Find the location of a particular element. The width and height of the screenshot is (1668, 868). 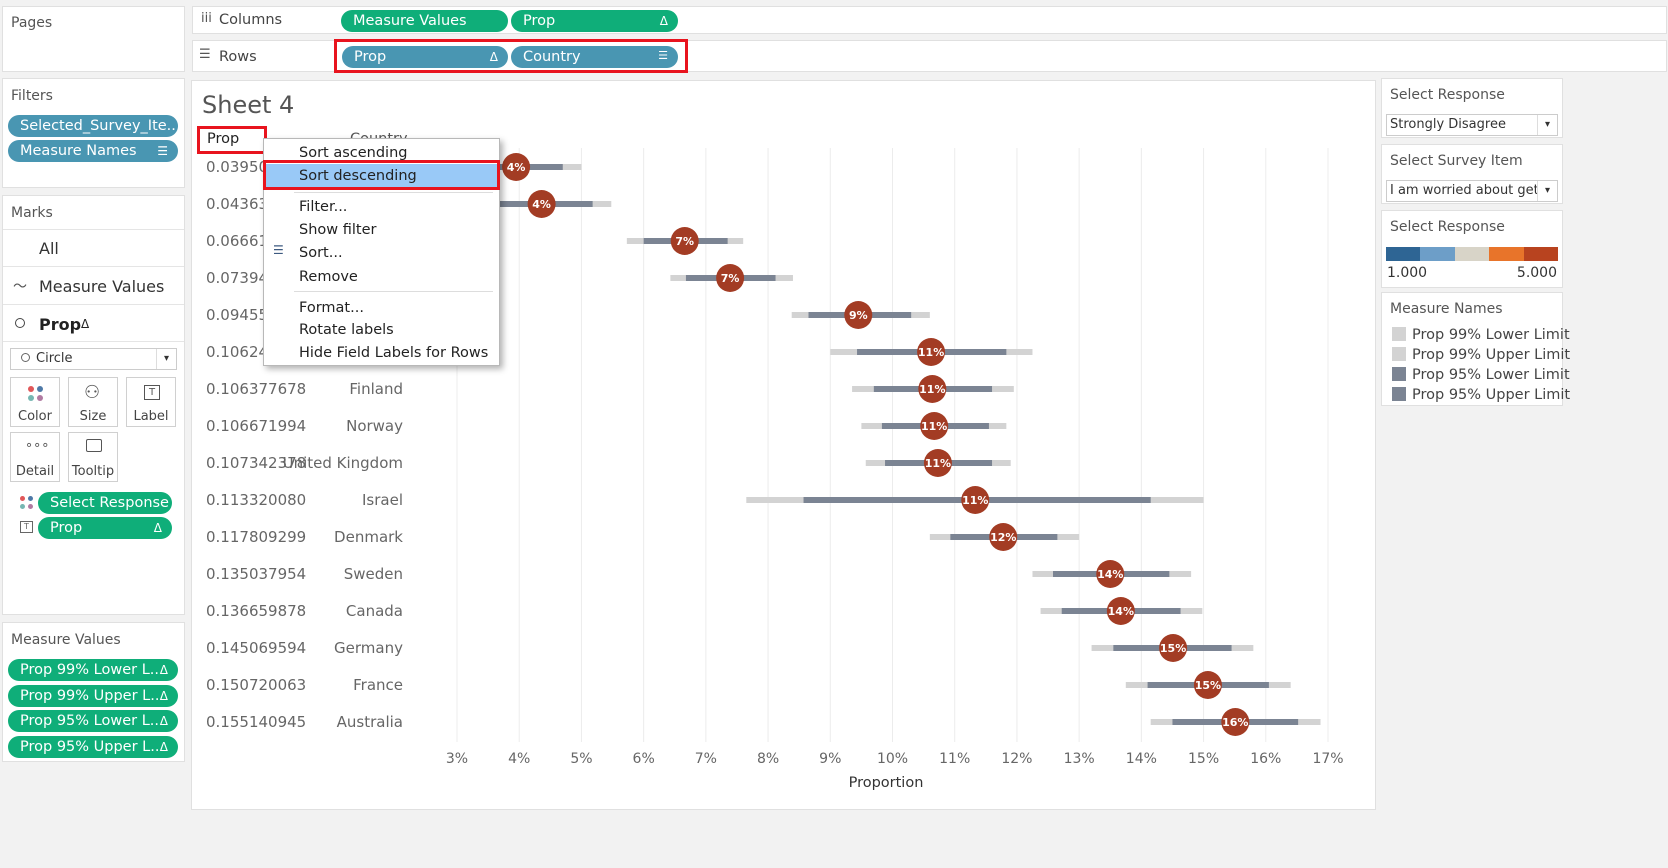

legend-item-99-lower: Prop 99% Lower Limit is located at coordinates (1481, 335).